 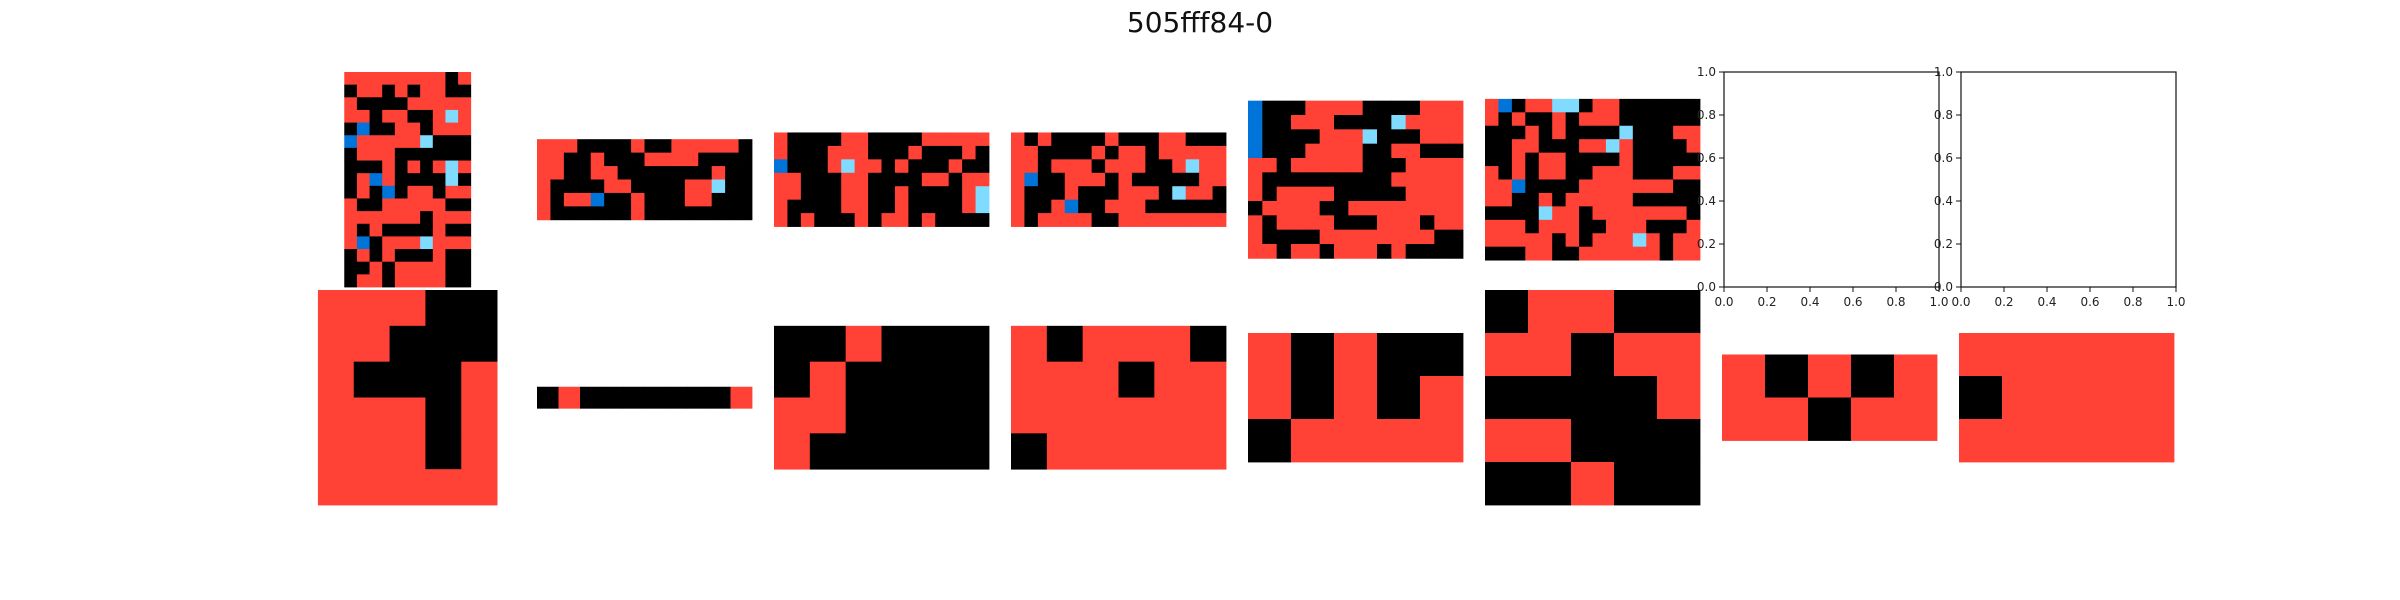 I want to click on y-tick-label: 0.0, so click(x=1706, y=287).